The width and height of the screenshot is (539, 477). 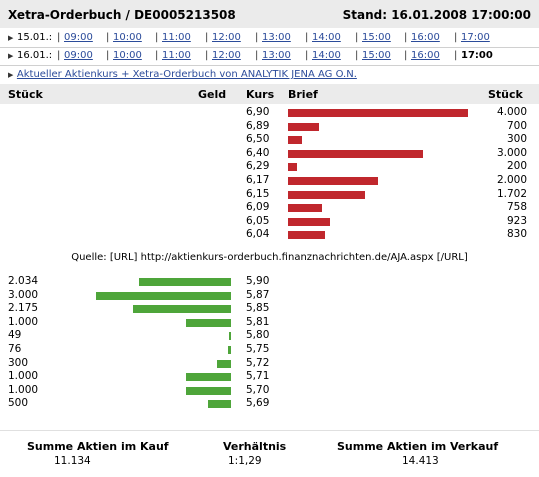 I want to click on page-title: Xetra-Orderbuch / DE0005213508, so click(x=122, y=15).